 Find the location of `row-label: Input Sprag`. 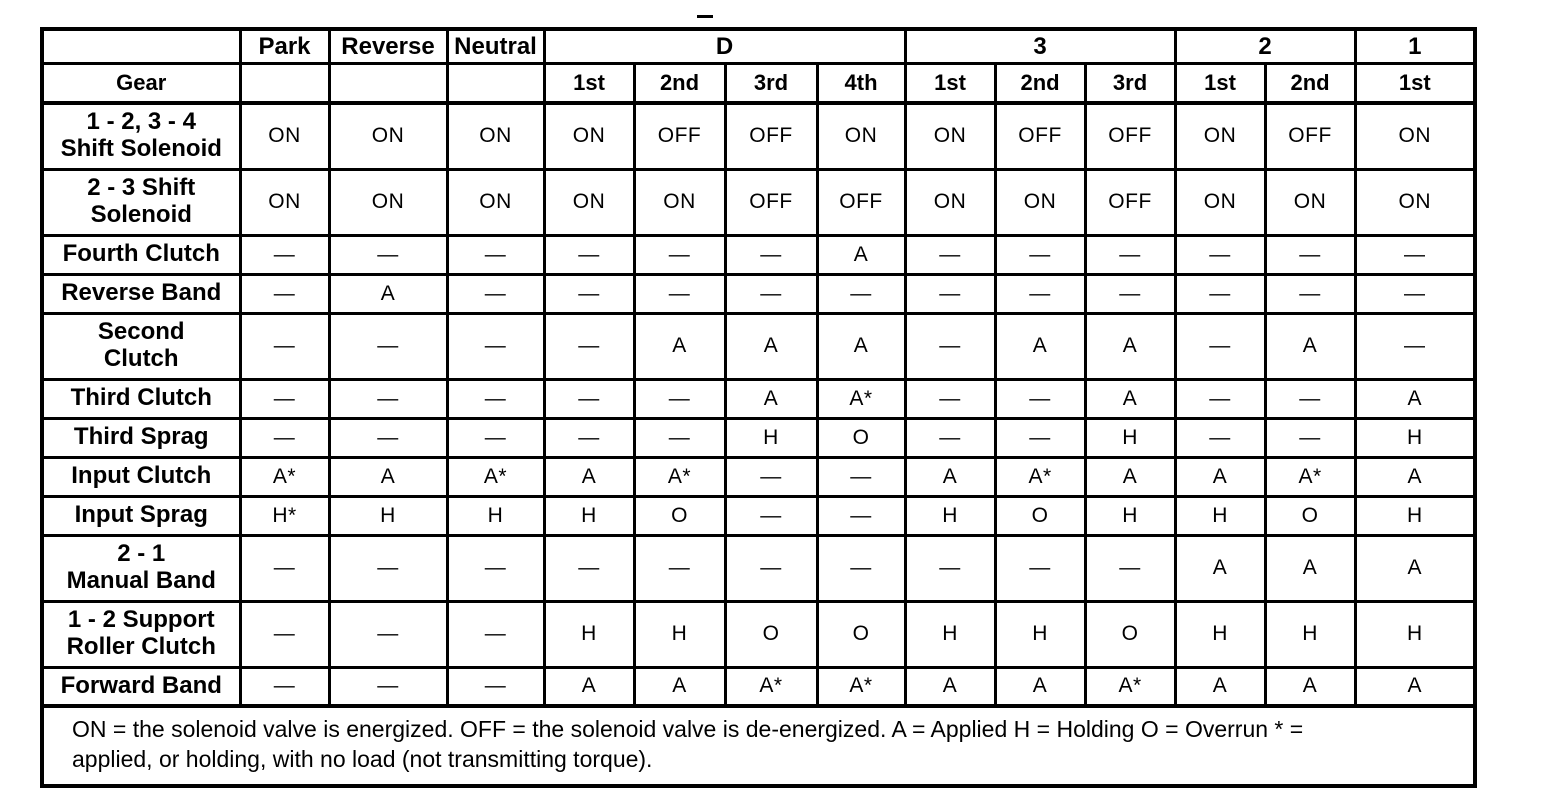

row-label: Input Sprag is located at coordinates (141, 515).